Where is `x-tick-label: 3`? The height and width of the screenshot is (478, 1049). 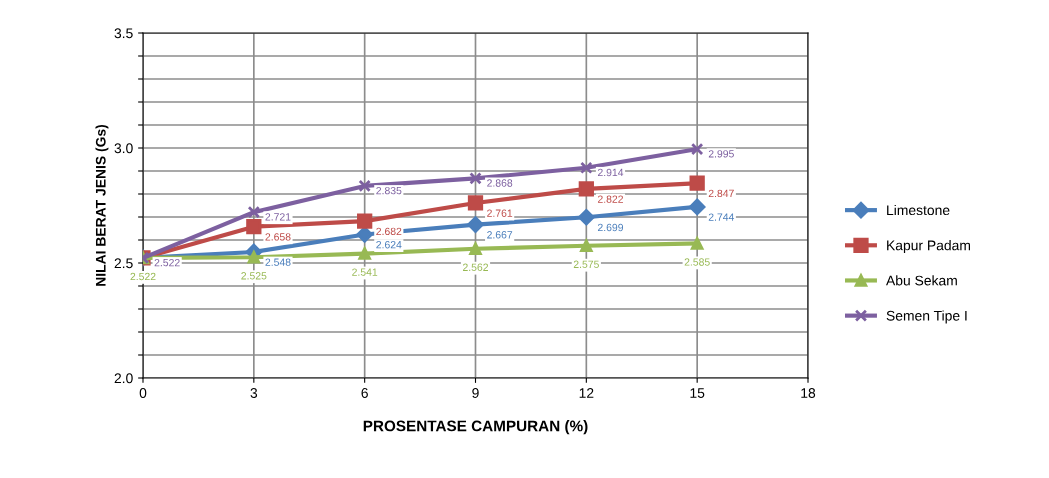
x-tick-label: 3 is located at coordinates (254, 393).